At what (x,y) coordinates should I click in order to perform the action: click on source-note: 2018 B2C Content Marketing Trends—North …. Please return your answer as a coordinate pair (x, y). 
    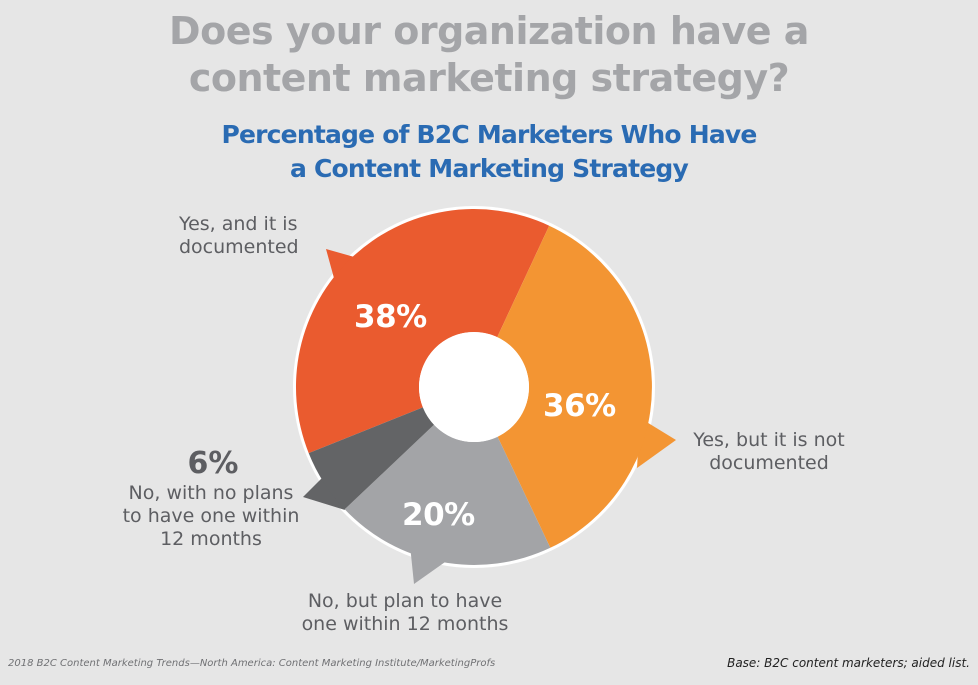
    Looking at the image, I should click on (252, 663).